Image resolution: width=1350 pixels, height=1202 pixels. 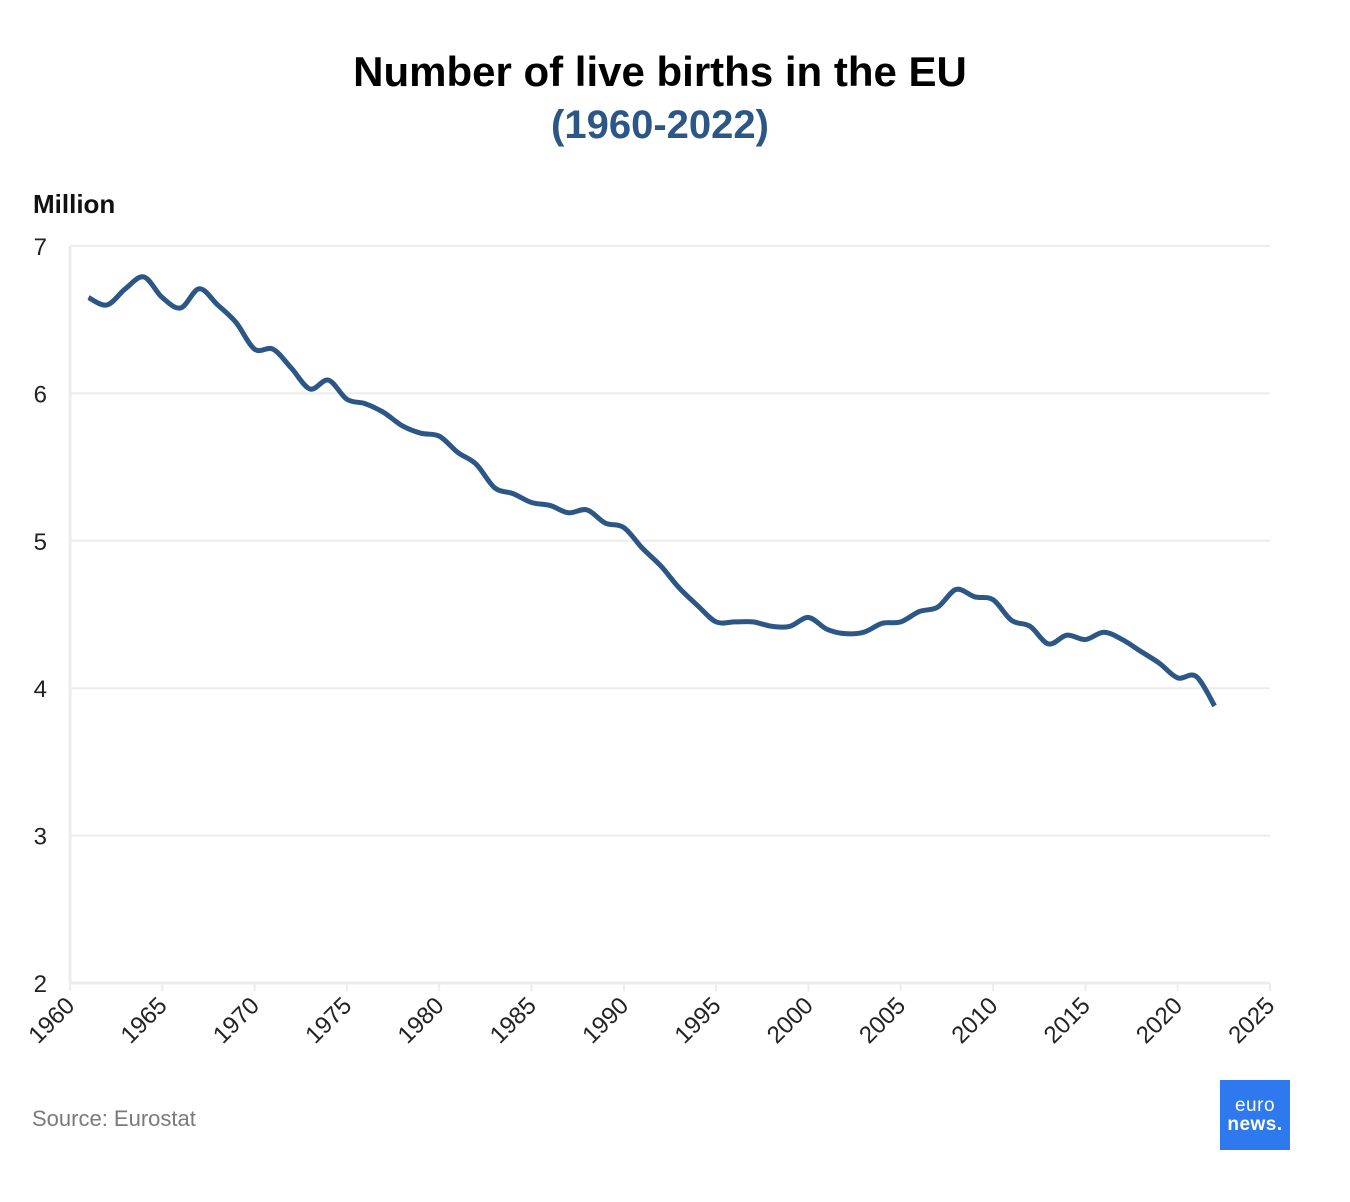 What do you see at coordinates (1104, 632) in the screenshot?
I see `data-point-2016` at bounding box center [1104, 632].